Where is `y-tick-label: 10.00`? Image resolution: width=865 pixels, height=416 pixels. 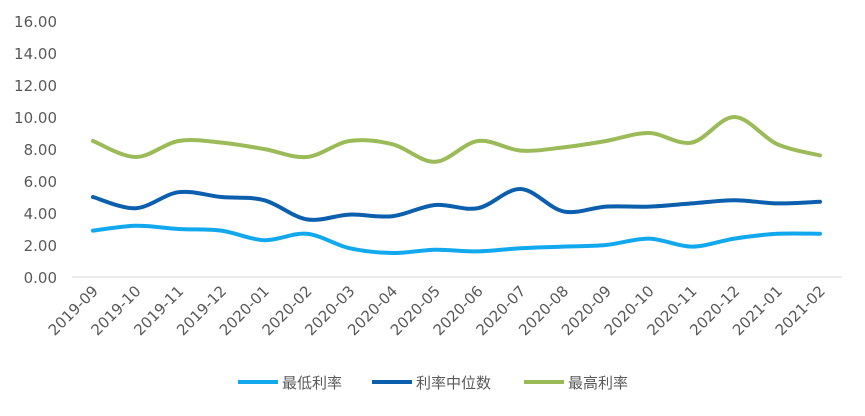
y-tick-label: 10.00 is located at coordinates (35, 118).